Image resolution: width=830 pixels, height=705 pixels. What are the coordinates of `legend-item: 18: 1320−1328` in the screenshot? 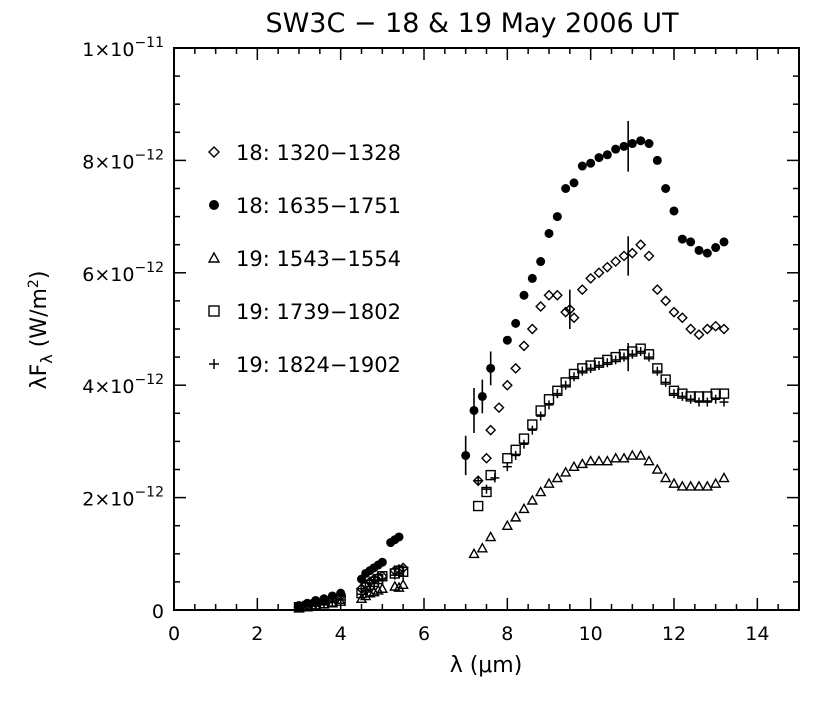 It's located at (304, 153).